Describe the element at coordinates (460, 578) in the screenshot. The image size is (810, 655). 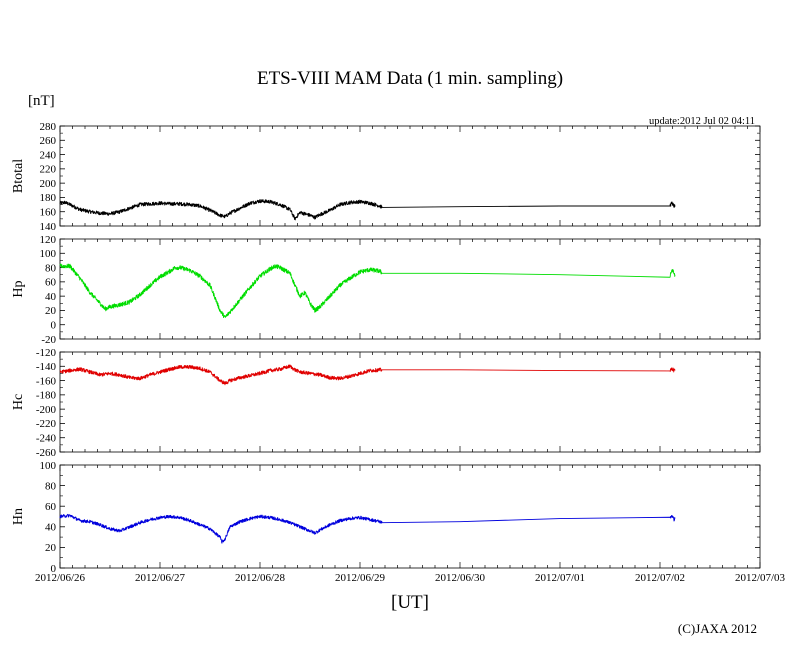
I see `x-tick-label: 2012/06/30` at that location.